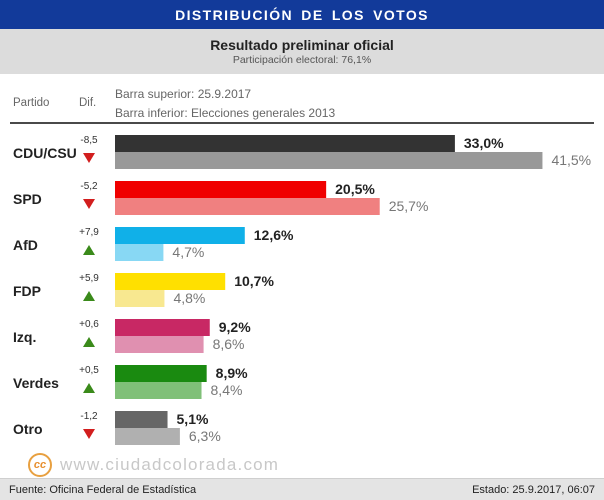  What do you see at coordinates (24, 337) in the screenshot?
I see `party-label: Izq.` at bounding box center [24, 337].